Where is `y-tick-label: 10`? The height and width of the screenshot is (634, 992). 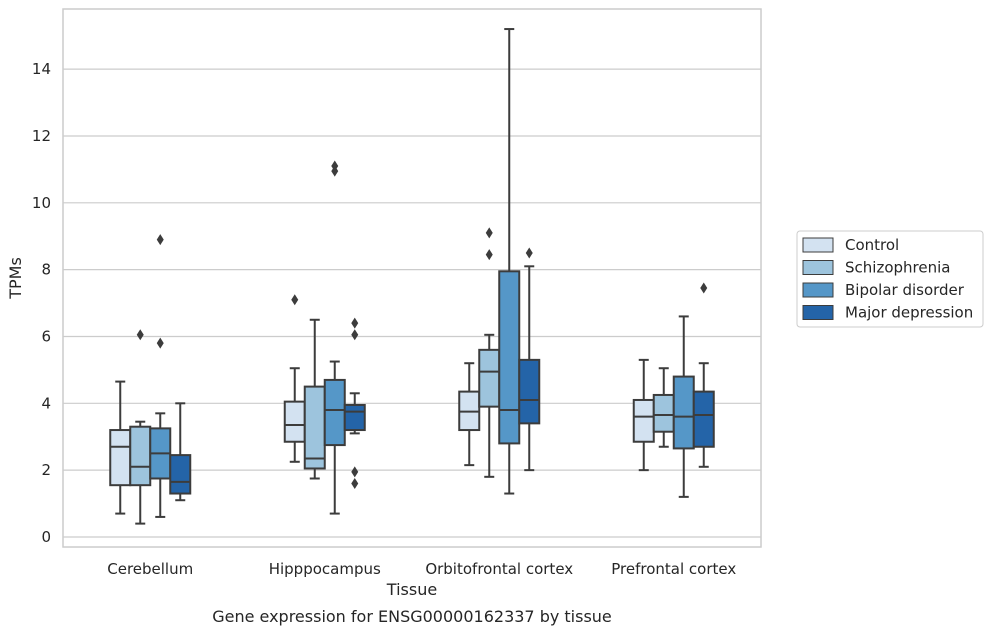
y-tick-label: 10 is located at coordinates (41, 203).